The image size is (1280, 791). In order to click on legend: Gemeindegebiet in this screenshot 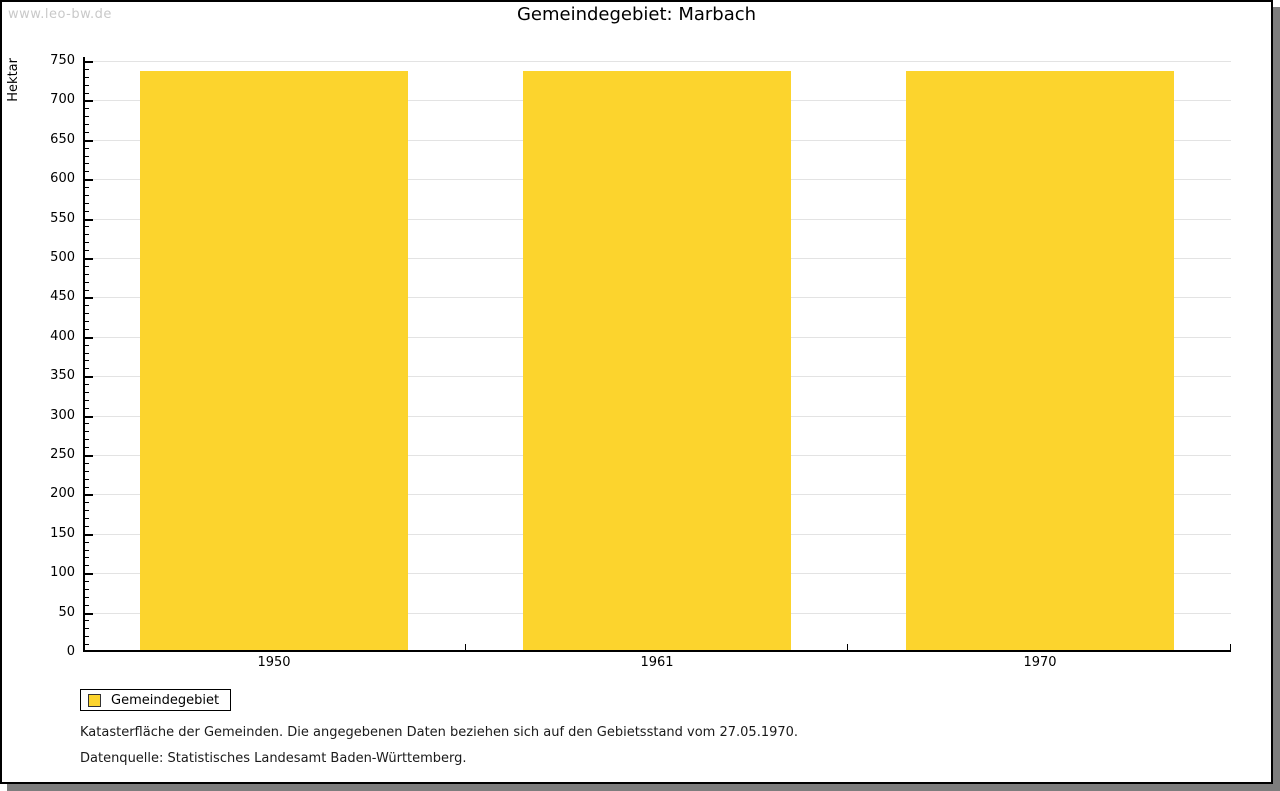, I will do `click(155, 700)`.